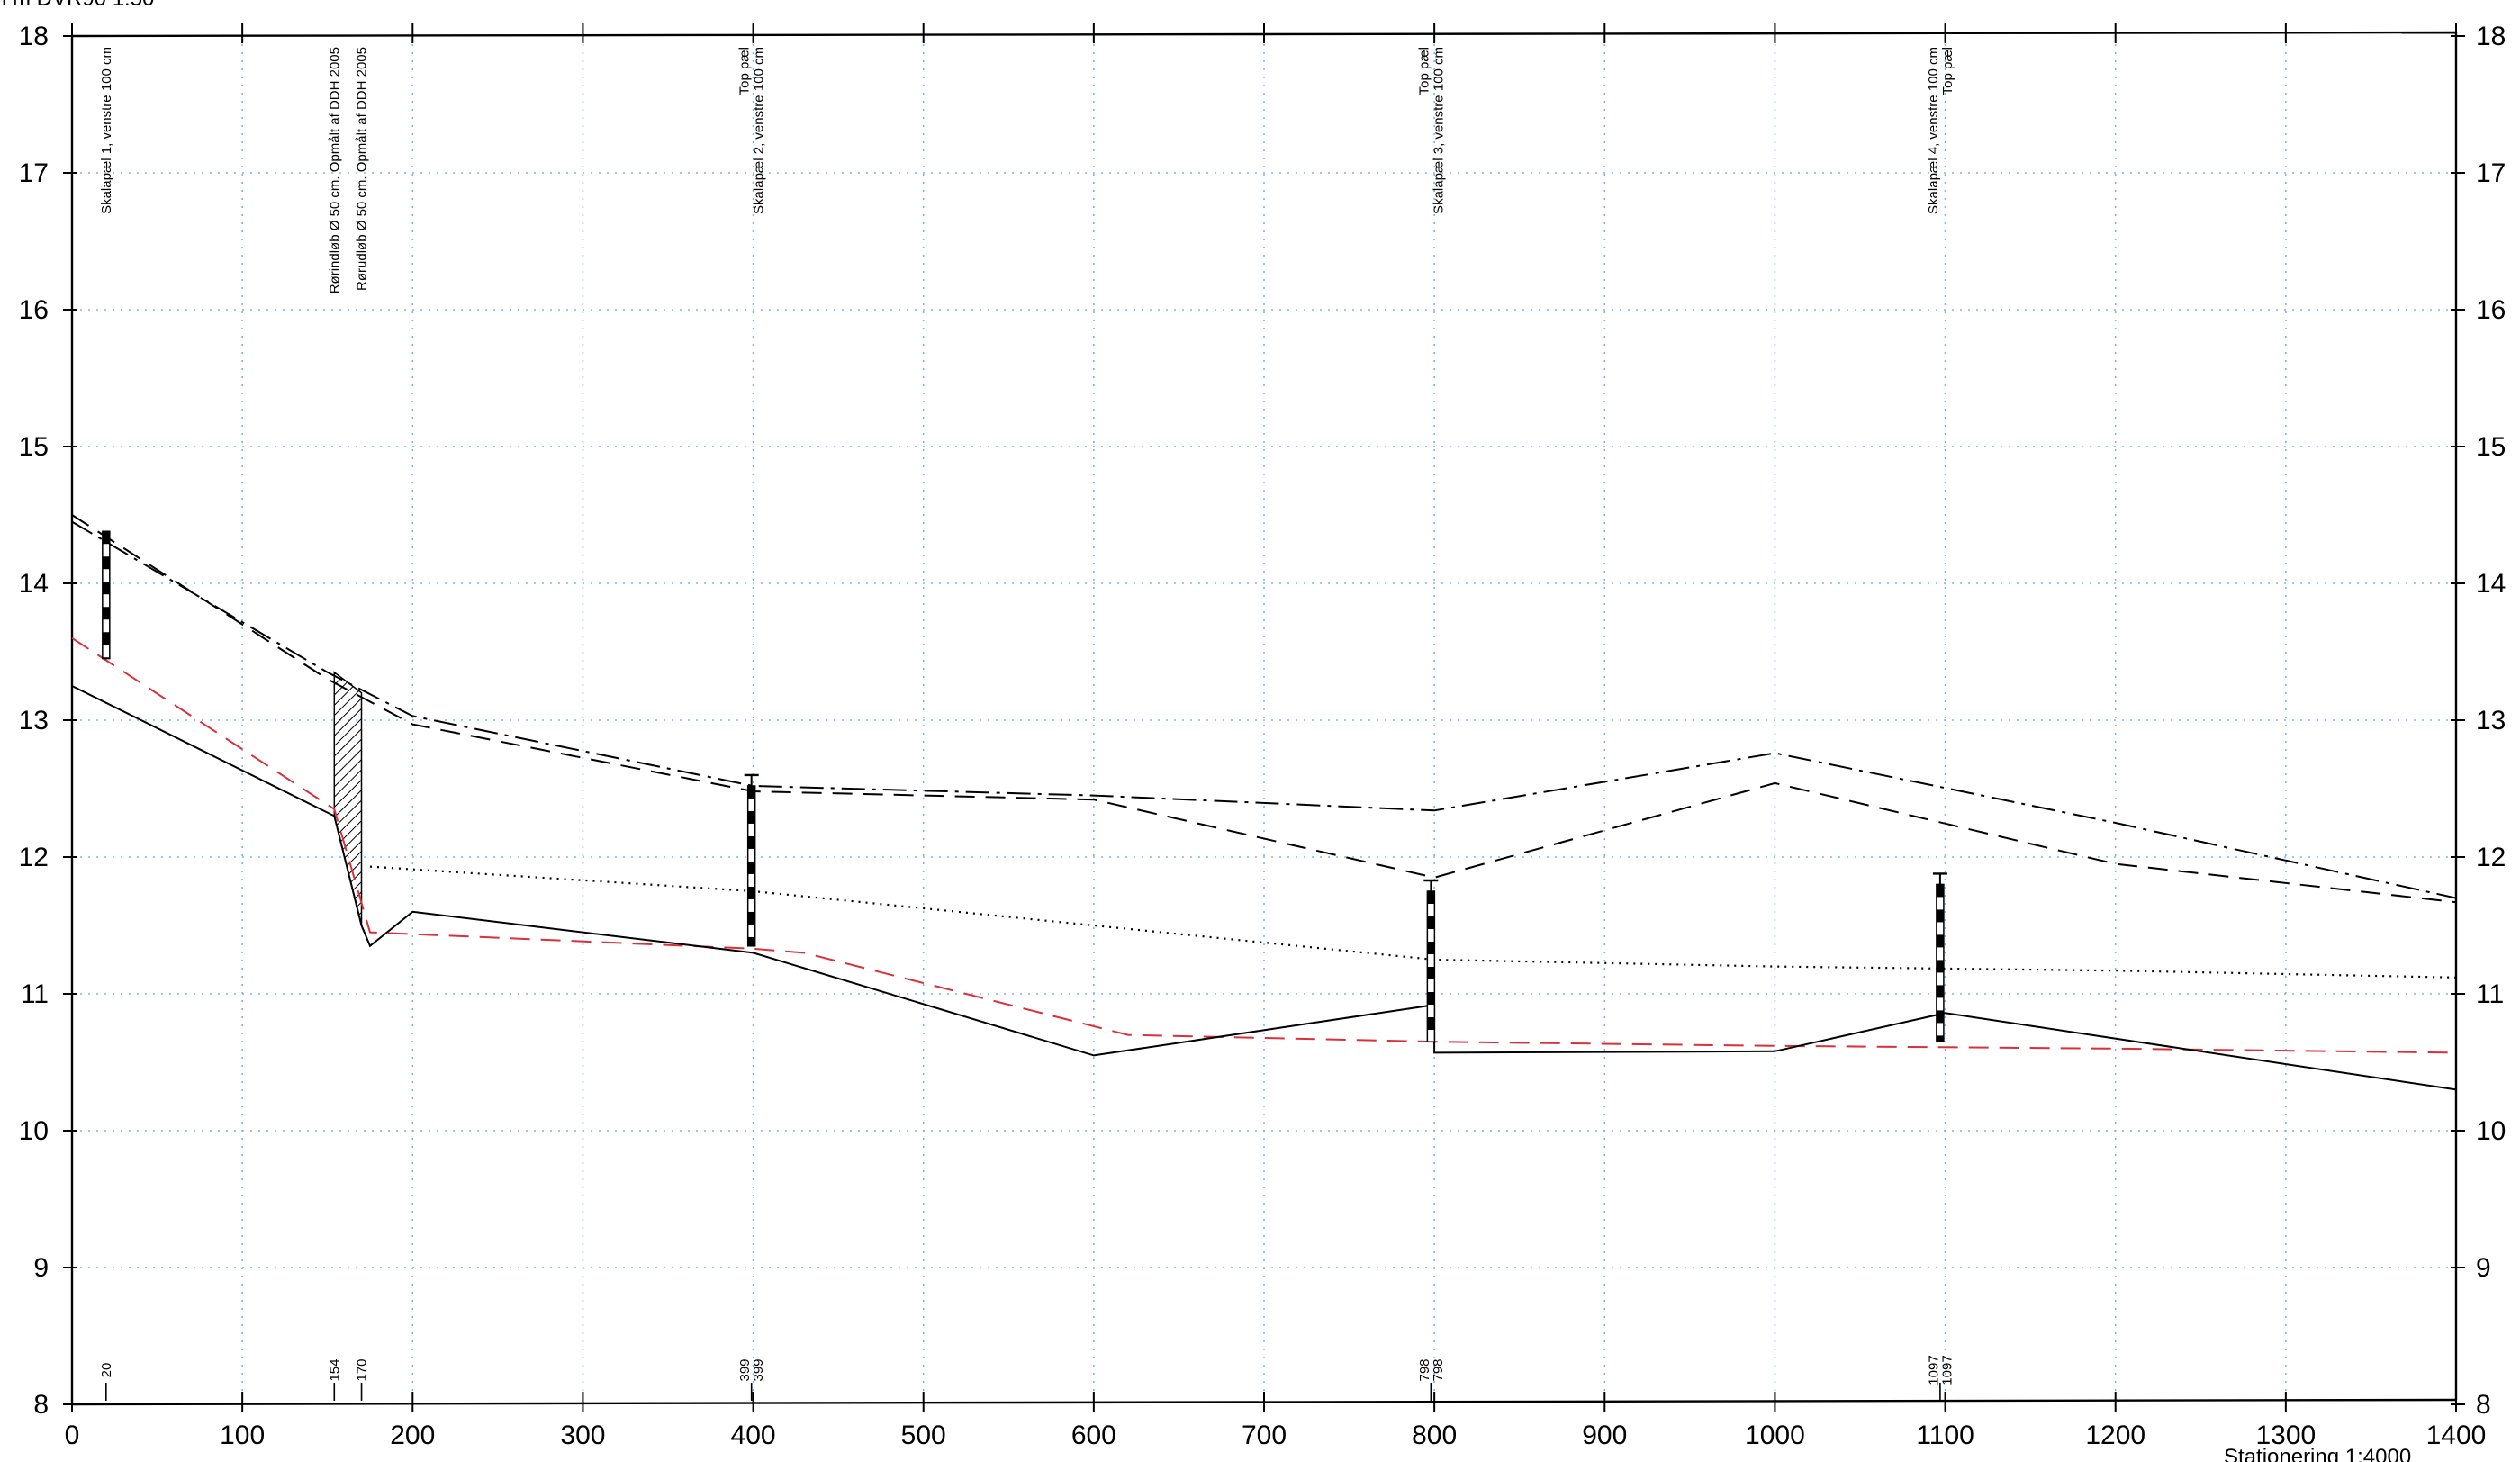 The image size is (2520, 1462). Describe the element at coordinates (34, 173) in the screenshot. I see `y-tick-label-left: 17` at that location.